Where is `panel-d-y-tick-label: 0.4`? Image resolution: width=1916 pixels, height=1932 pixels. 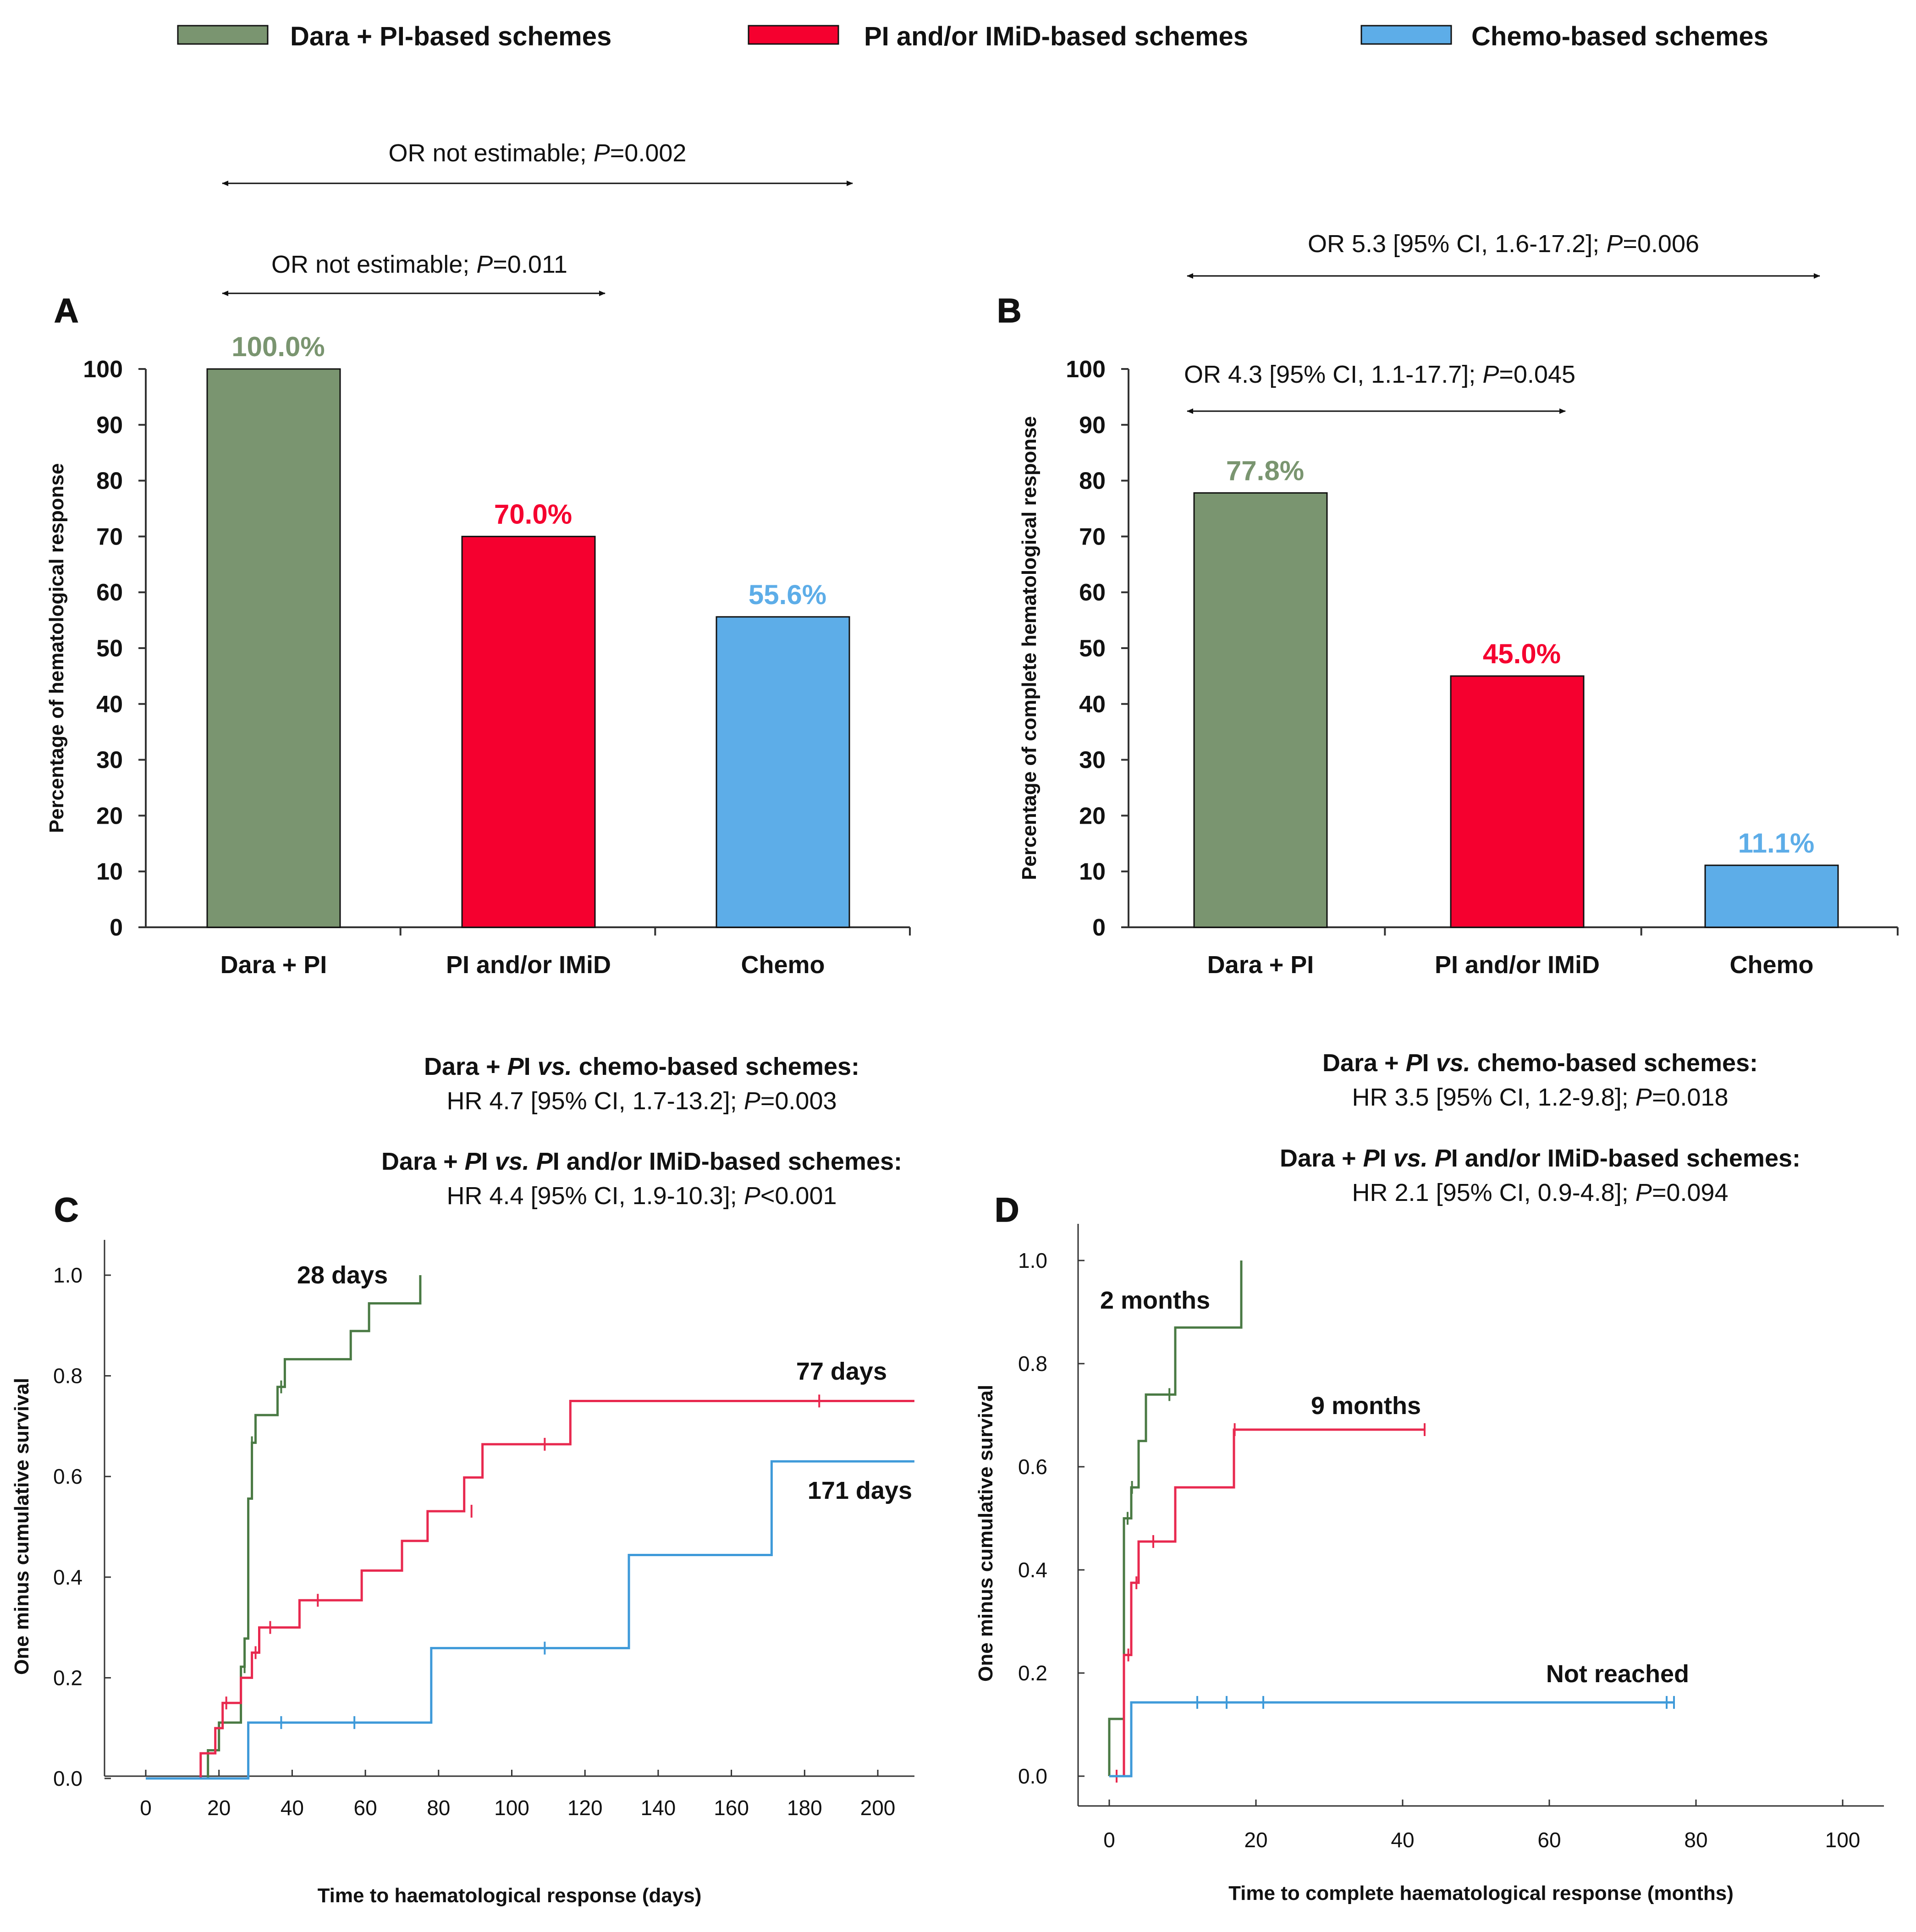 panel-d-y-tick-label: 0.4 is located at coordinates (1032, 1570).